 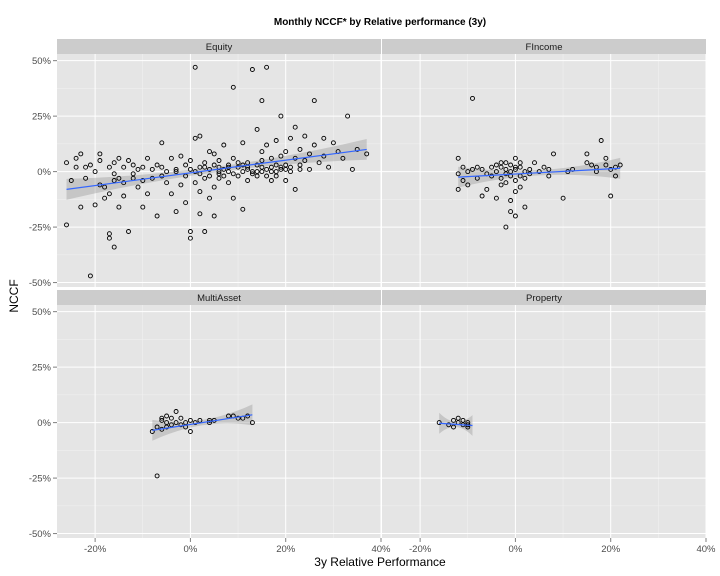 I want to click on facet-strip-label: Equity, so click(x=219, y=47).